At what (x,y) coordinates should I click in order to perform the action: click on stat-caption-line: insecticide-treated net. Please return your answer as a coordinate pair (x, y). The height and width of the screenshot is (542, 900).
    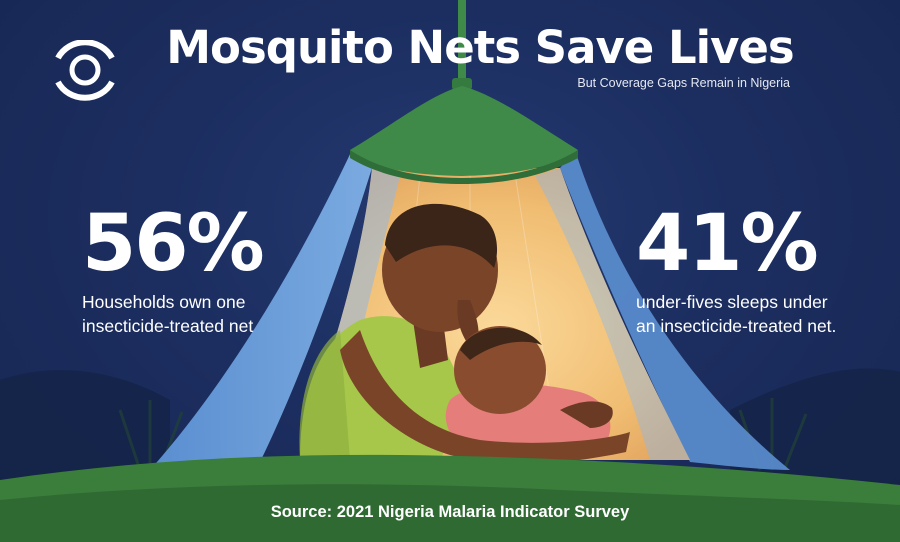
    Looking at the image, I should click on (168, 326).